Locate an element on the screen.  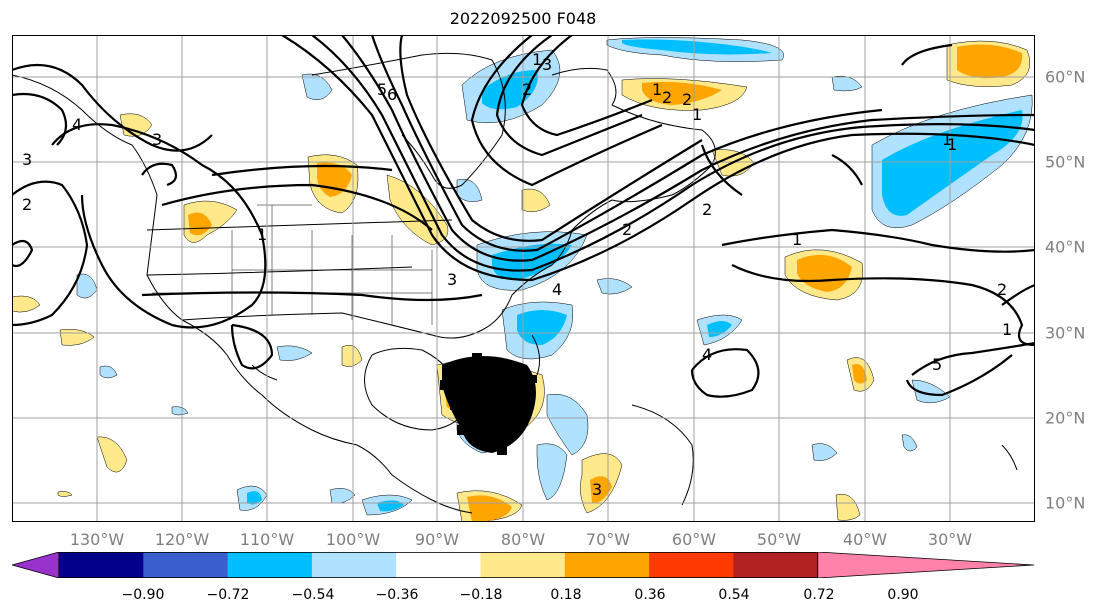
colorbar-tick: −0.18 is located at coordinates (481, 595).